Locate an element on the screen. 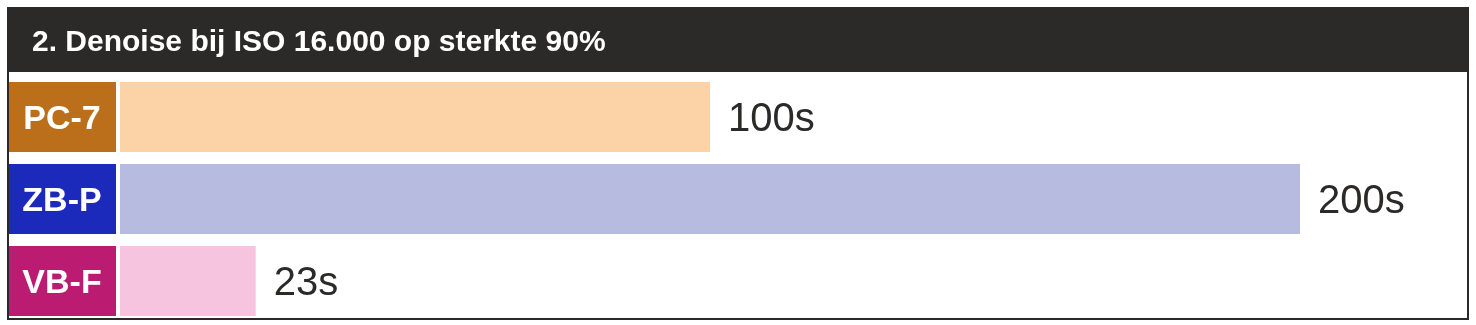 The width and height of the screenshot is (1476, 325). y-tick-label: VB-F is located at coordinates (62, 281).